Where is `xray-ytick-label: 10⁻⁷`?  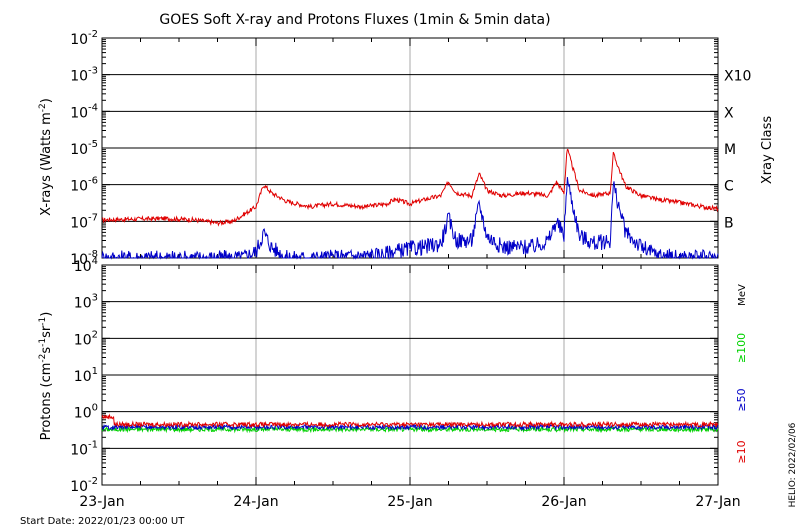
xray-ytick-label: 10⁻⁷ is located at coordinates (84, 221).